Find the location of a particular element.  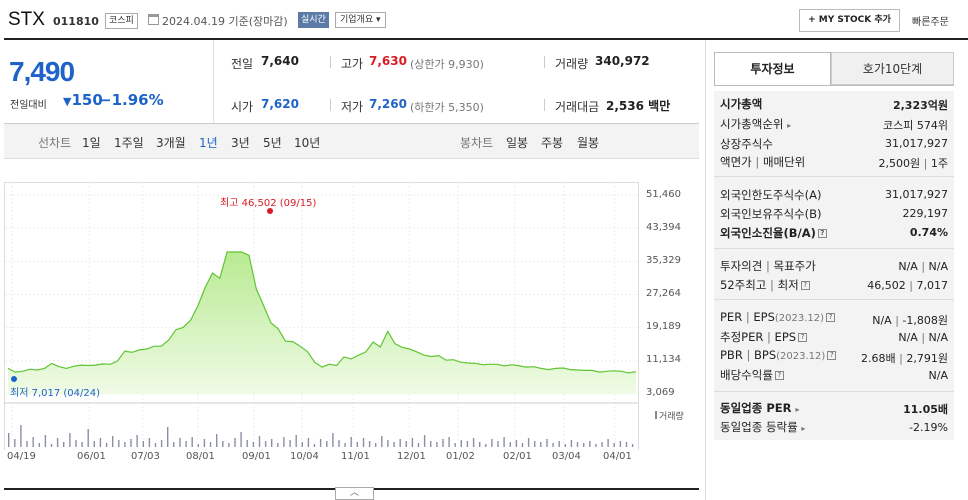

per-eps-value: N/A | -1,808원 is located at coordinates (910, 320).